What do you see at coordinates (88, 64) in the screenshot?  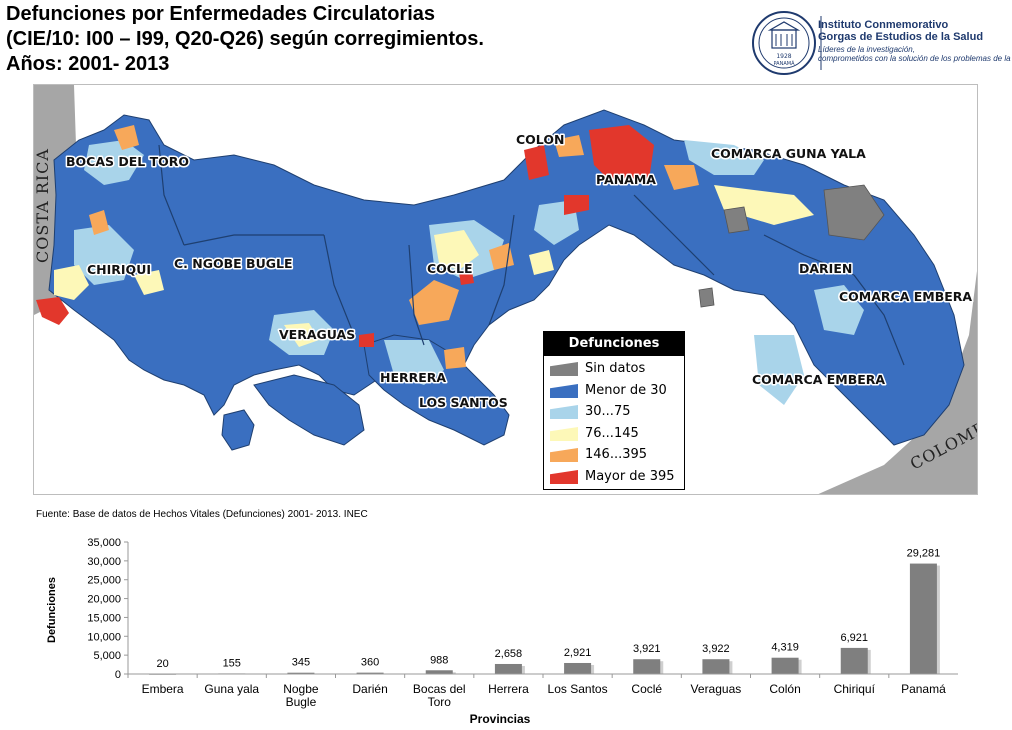 I see `title-line-3: Años: 2001- 2013` at bounding box center [88, 64].